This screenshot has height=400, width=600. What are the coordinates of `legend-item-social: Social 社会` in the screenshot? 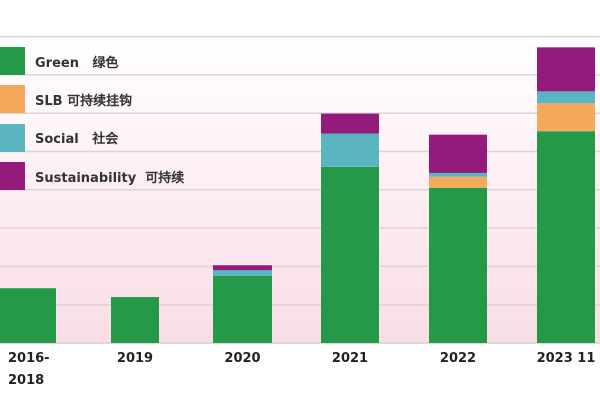 It's located at (92, 138).